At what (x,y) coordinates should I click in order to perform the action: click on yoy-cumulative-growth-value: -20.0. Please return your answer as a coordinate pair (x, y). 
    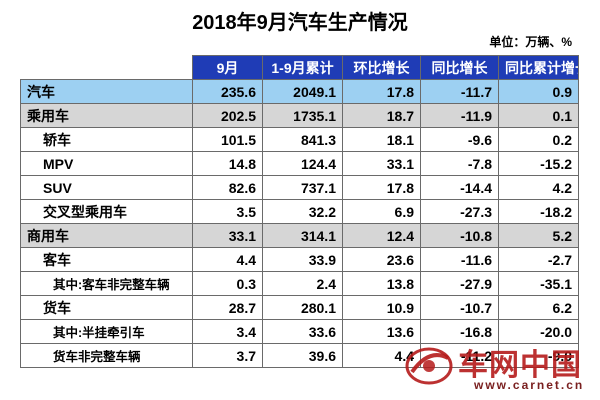
    Looking at the image, I should click on (538, 331).